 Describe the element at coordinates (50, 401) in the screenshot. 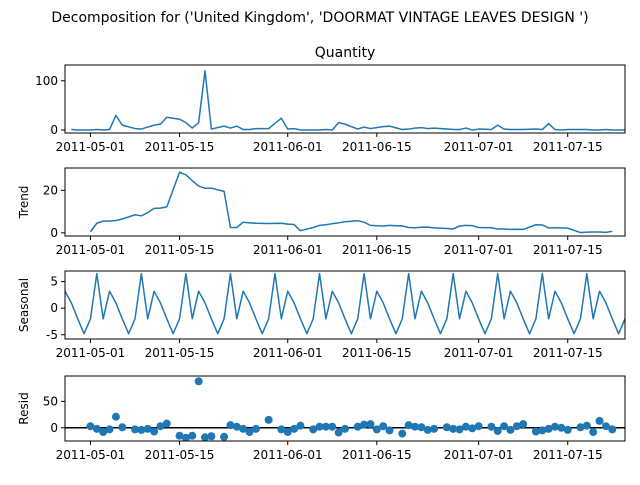

I see `y-tick-label: 50` at that location.